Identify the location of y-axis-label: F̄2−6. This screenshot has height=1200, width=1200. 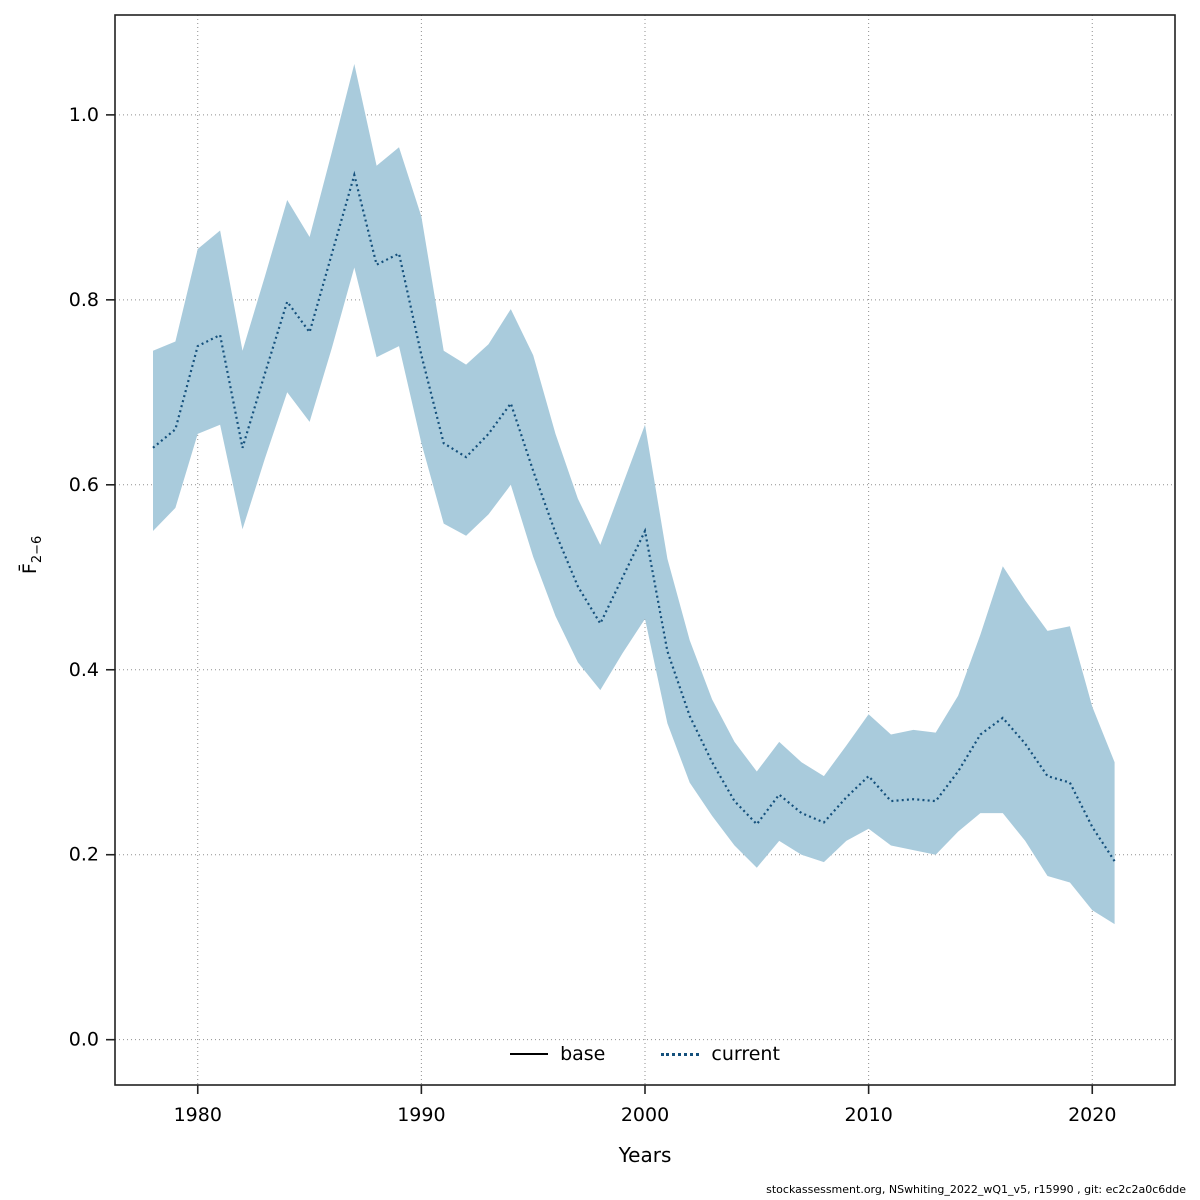
(32, 555).